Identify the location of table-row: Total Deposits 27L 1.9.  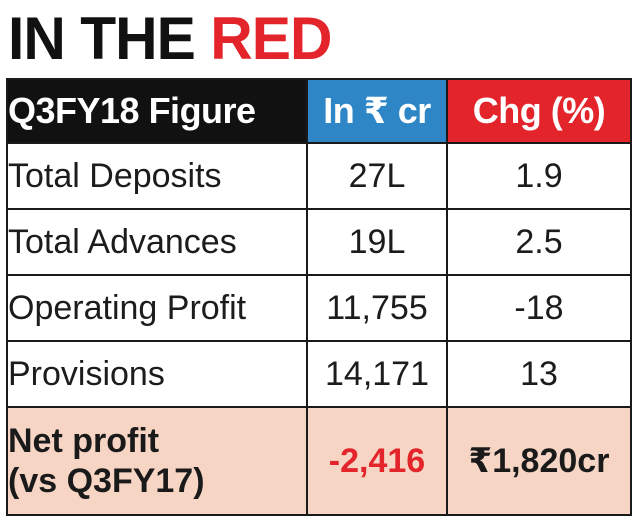
(319, 176).